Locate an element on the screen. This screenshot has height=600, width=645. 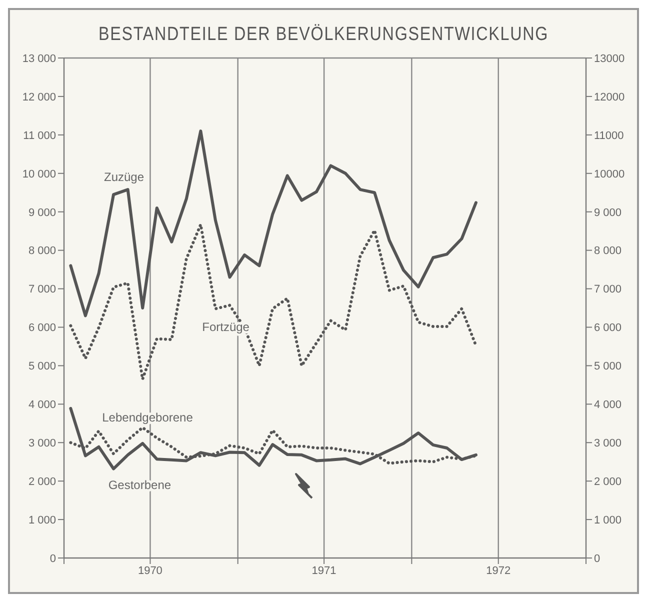
y-tick-label: 3 000 is located at coordinates (42, 444).